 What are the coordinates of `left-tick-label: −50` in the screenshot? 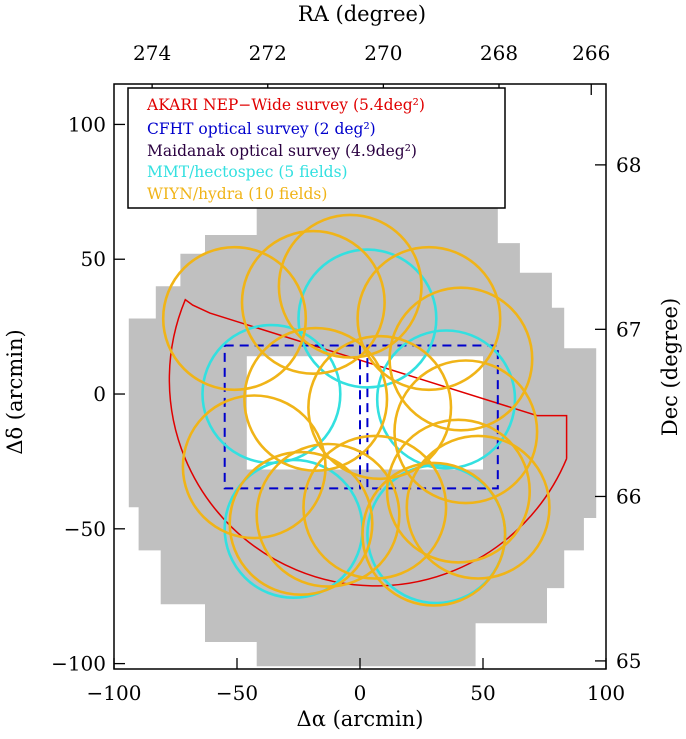 It's located at (85, 529).